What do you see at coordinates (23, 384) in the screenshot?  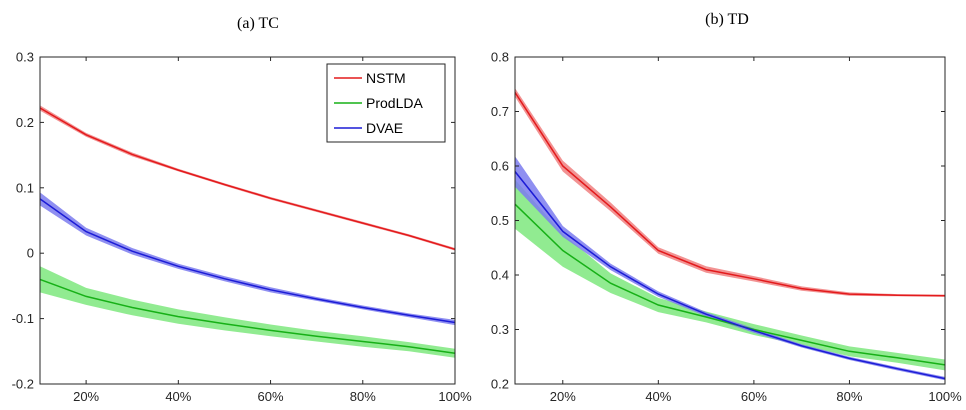 I see `y-tick-label: -0.2` at bounding box center [23, 384].